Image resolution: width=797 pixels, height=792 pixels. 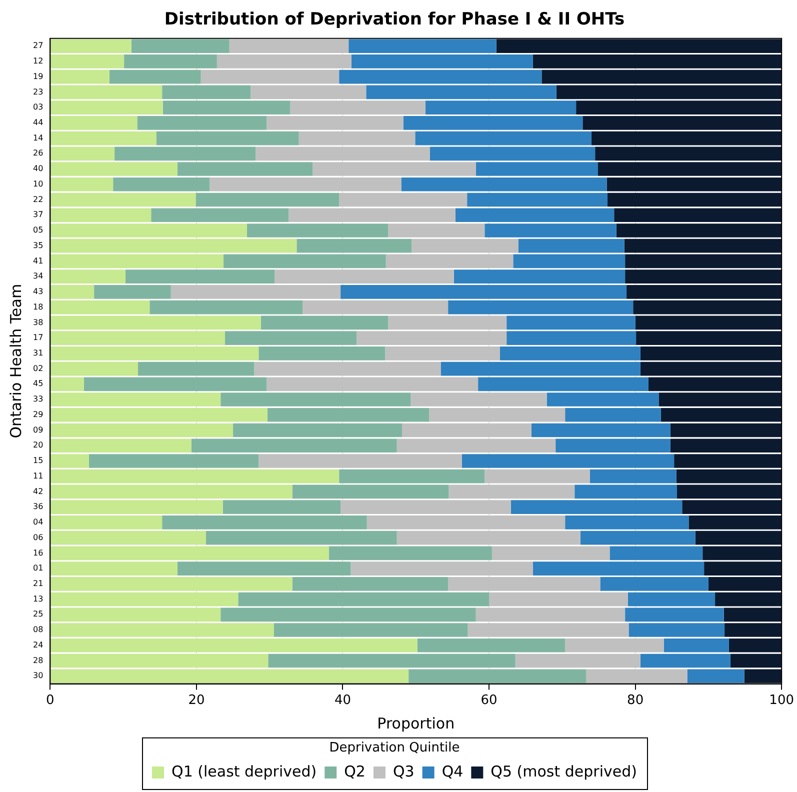 What do you see at coordinates (38, 675) in the screenshot?
I see `y-tick-label: 30` at bounding box center [38, 675].